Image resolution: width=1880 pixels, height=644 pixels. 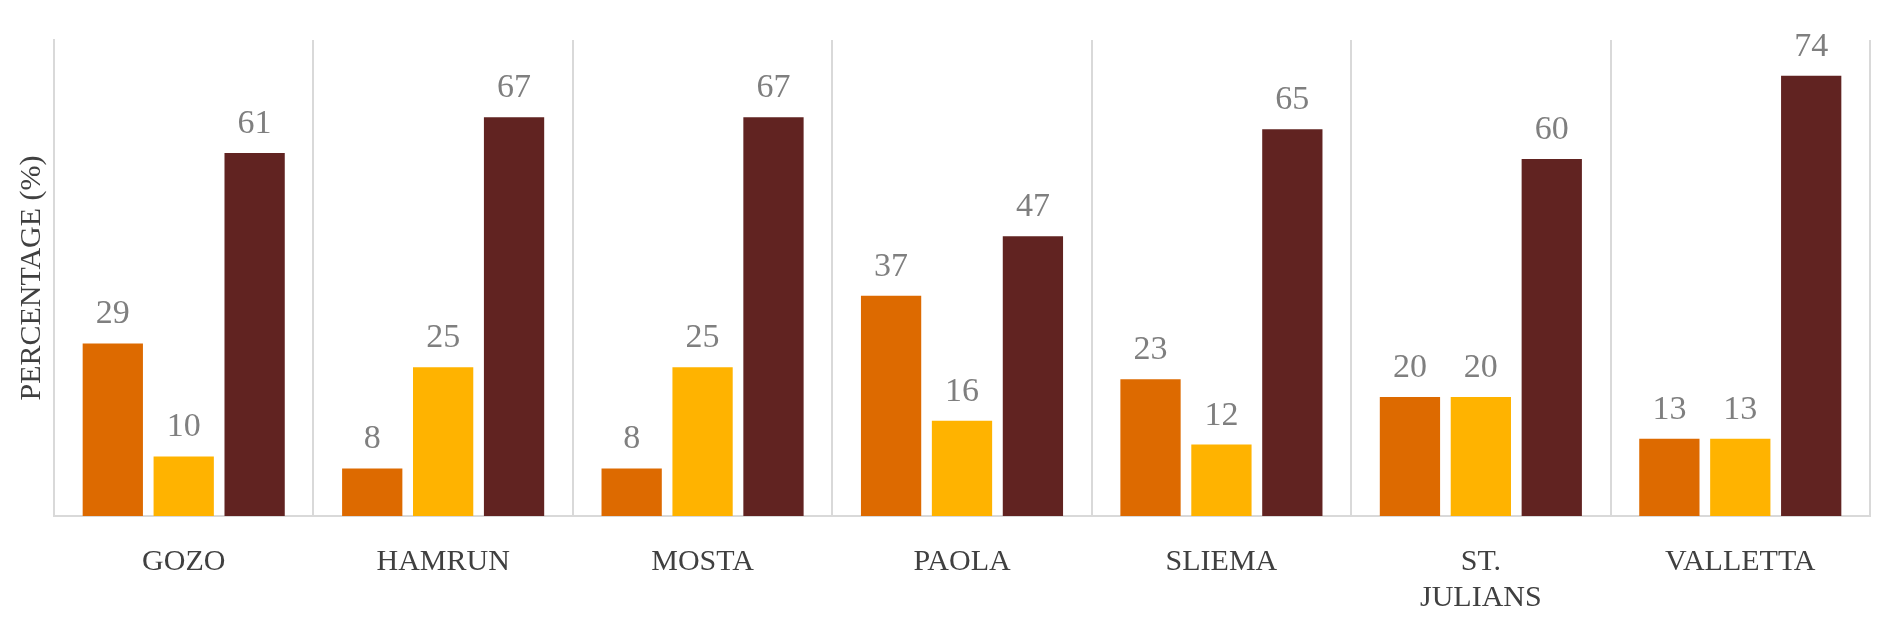 I want to click on y-axis-title: PERCENTAGE (%), so click(x=29, y=278).